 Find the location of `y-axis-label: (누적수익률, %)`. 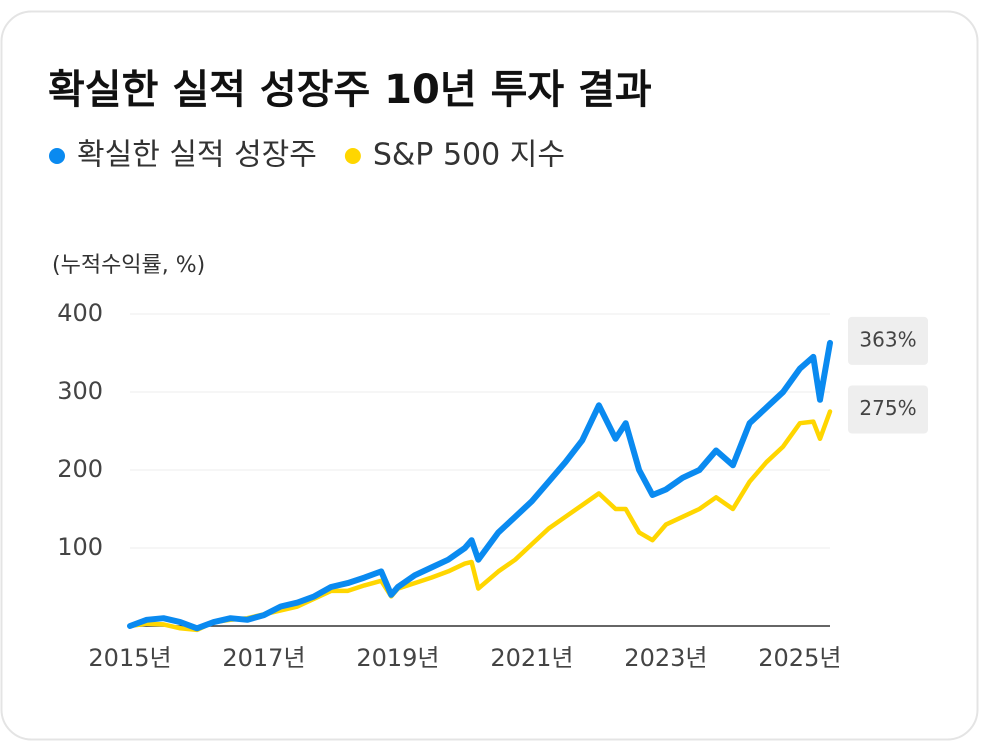

y-axis-label: (누적수익률, %) is located at coordinates (128, 265).